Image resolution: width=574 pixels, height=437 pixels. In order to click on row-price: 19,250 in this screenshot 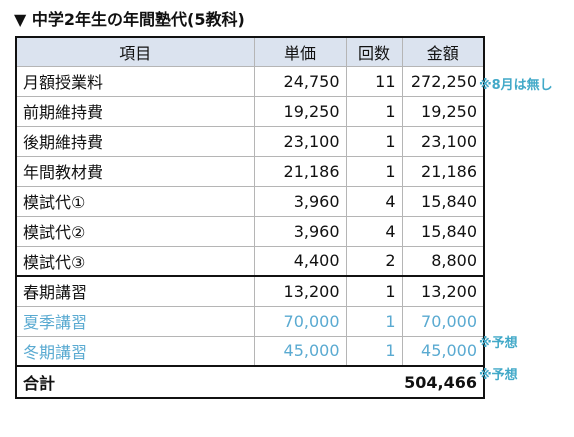, I will do `click(300, 111)`.